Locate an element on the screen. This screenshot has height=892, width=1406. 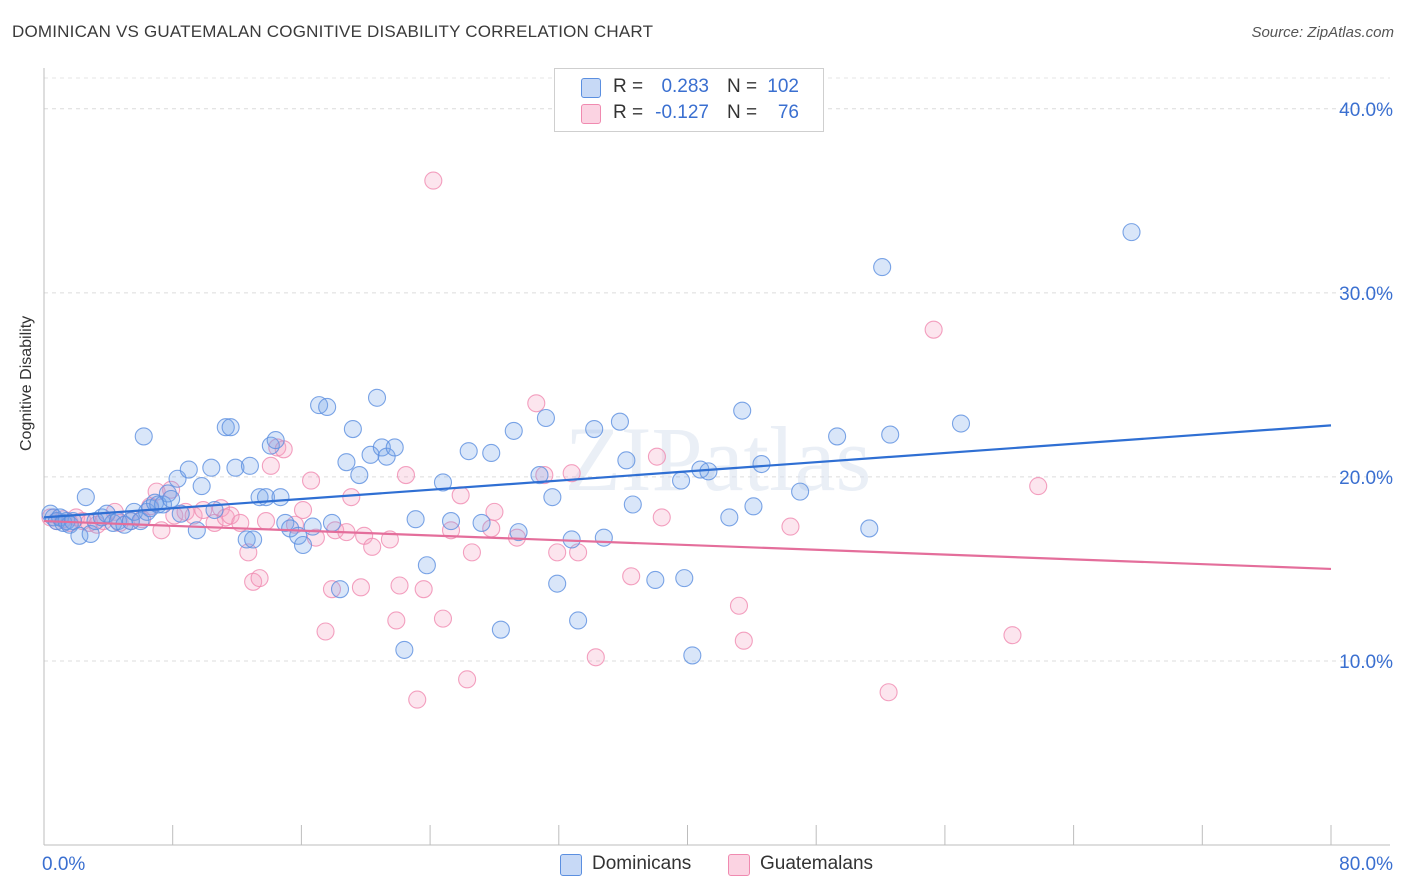
x-tick-label: 0.0% is located at coordinates (63, 864).